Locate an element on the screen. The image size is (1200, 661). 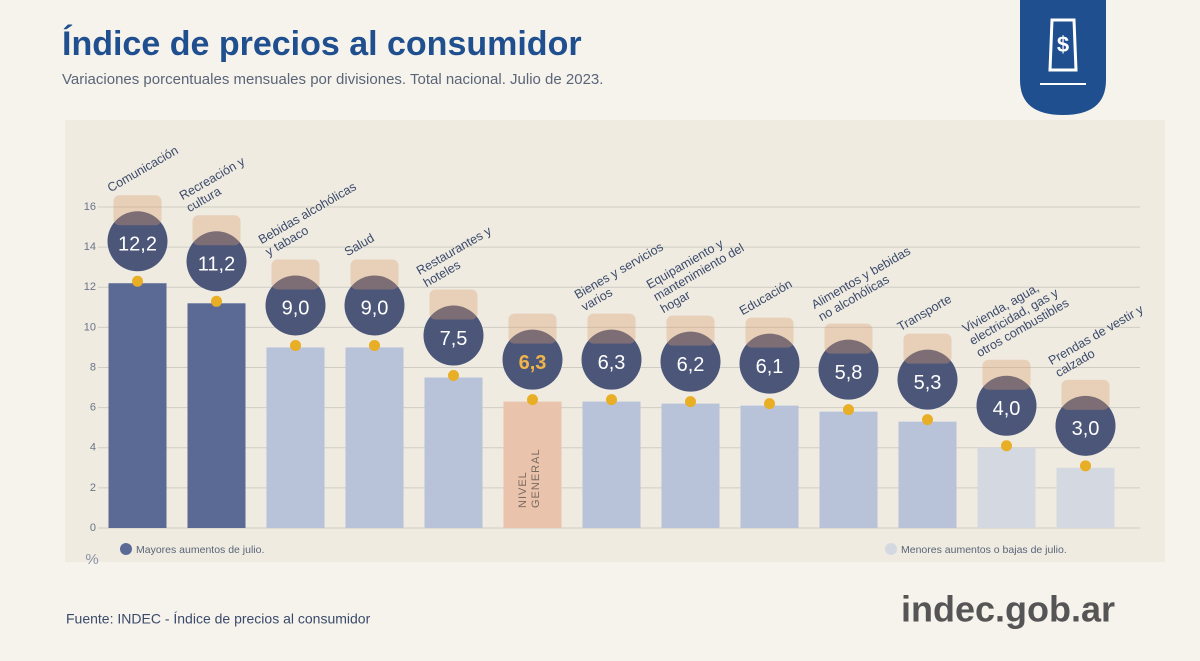
value-label: 5,3 is located at coordinates (928, 383).